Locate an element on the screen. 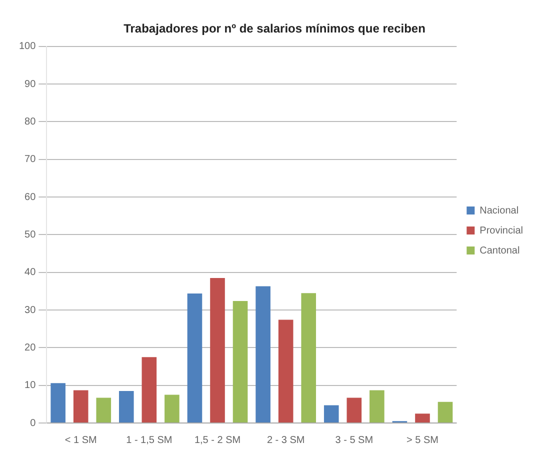  y-tick-label: 70 is located at coordinates (30, 160).